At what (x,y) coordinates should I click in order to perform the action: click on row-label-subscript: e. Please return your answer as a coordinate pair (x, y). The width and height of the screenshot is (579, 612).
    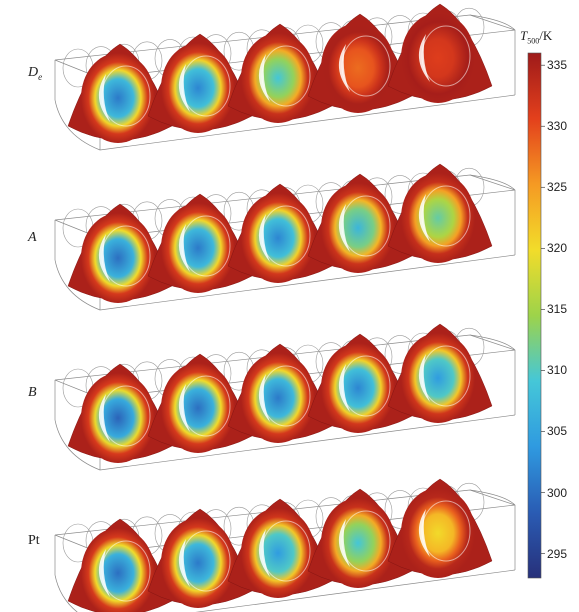
    Looking at the image, I should click on (40, 76).